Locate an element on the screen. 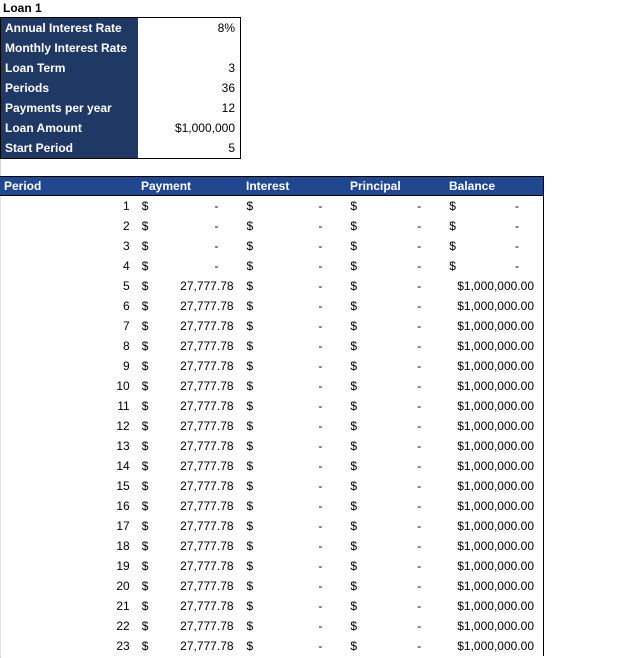 This screenshot has height=658, width=620. period-cell: 13 is located at coordinates (123, 446).